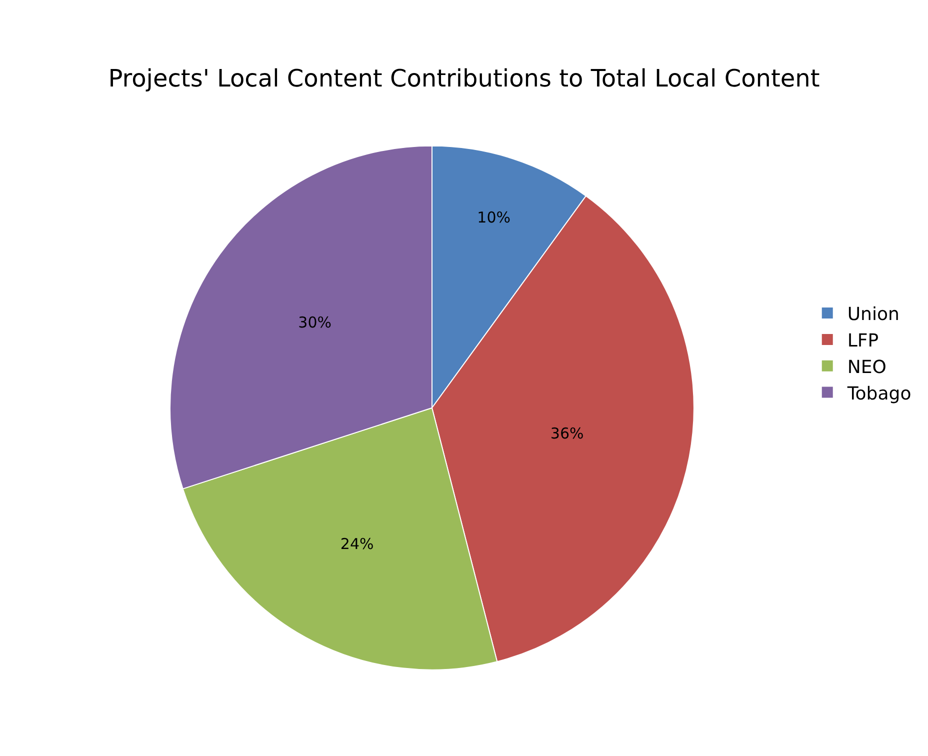 The width and height of the screenshot is (928, 756). What do you see at coordinates (315, 323) in the screenshot?
I see `data-label: 30%` at bounding box center [315, 323].